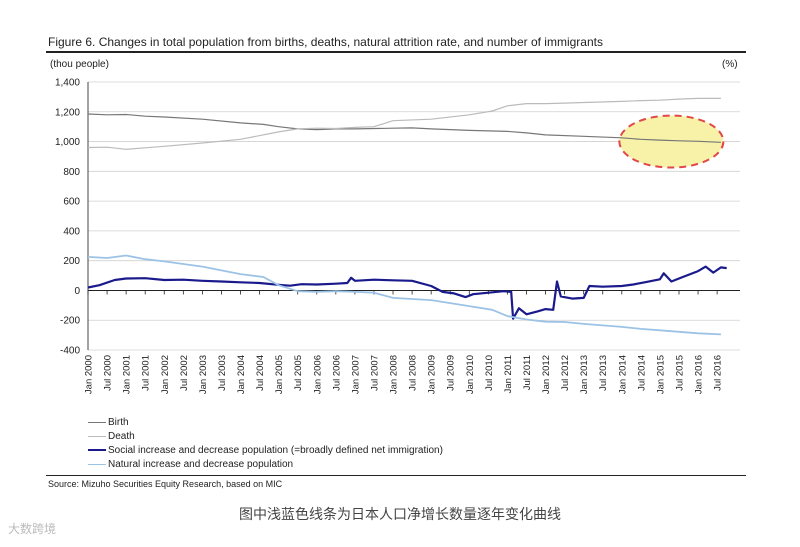 This screenshot has width=800, height=547. Describe the element at coordinates (146, 373) in the screenshot. I see `x-tick-label: Jul 2001` at that location.